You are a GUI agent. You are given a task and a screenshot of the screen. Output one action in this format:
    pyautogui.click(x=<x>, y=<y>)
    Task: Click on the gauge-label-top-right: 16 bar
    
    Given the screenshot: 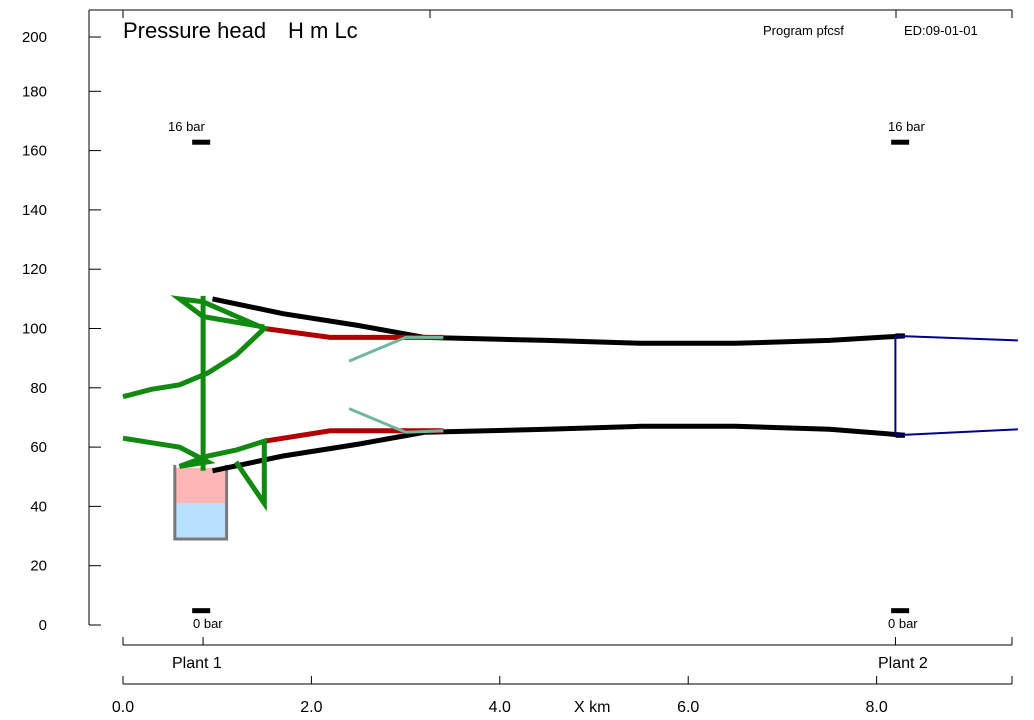 What is the action you would take?
    pyautogui.click(x=907, y=126)
    